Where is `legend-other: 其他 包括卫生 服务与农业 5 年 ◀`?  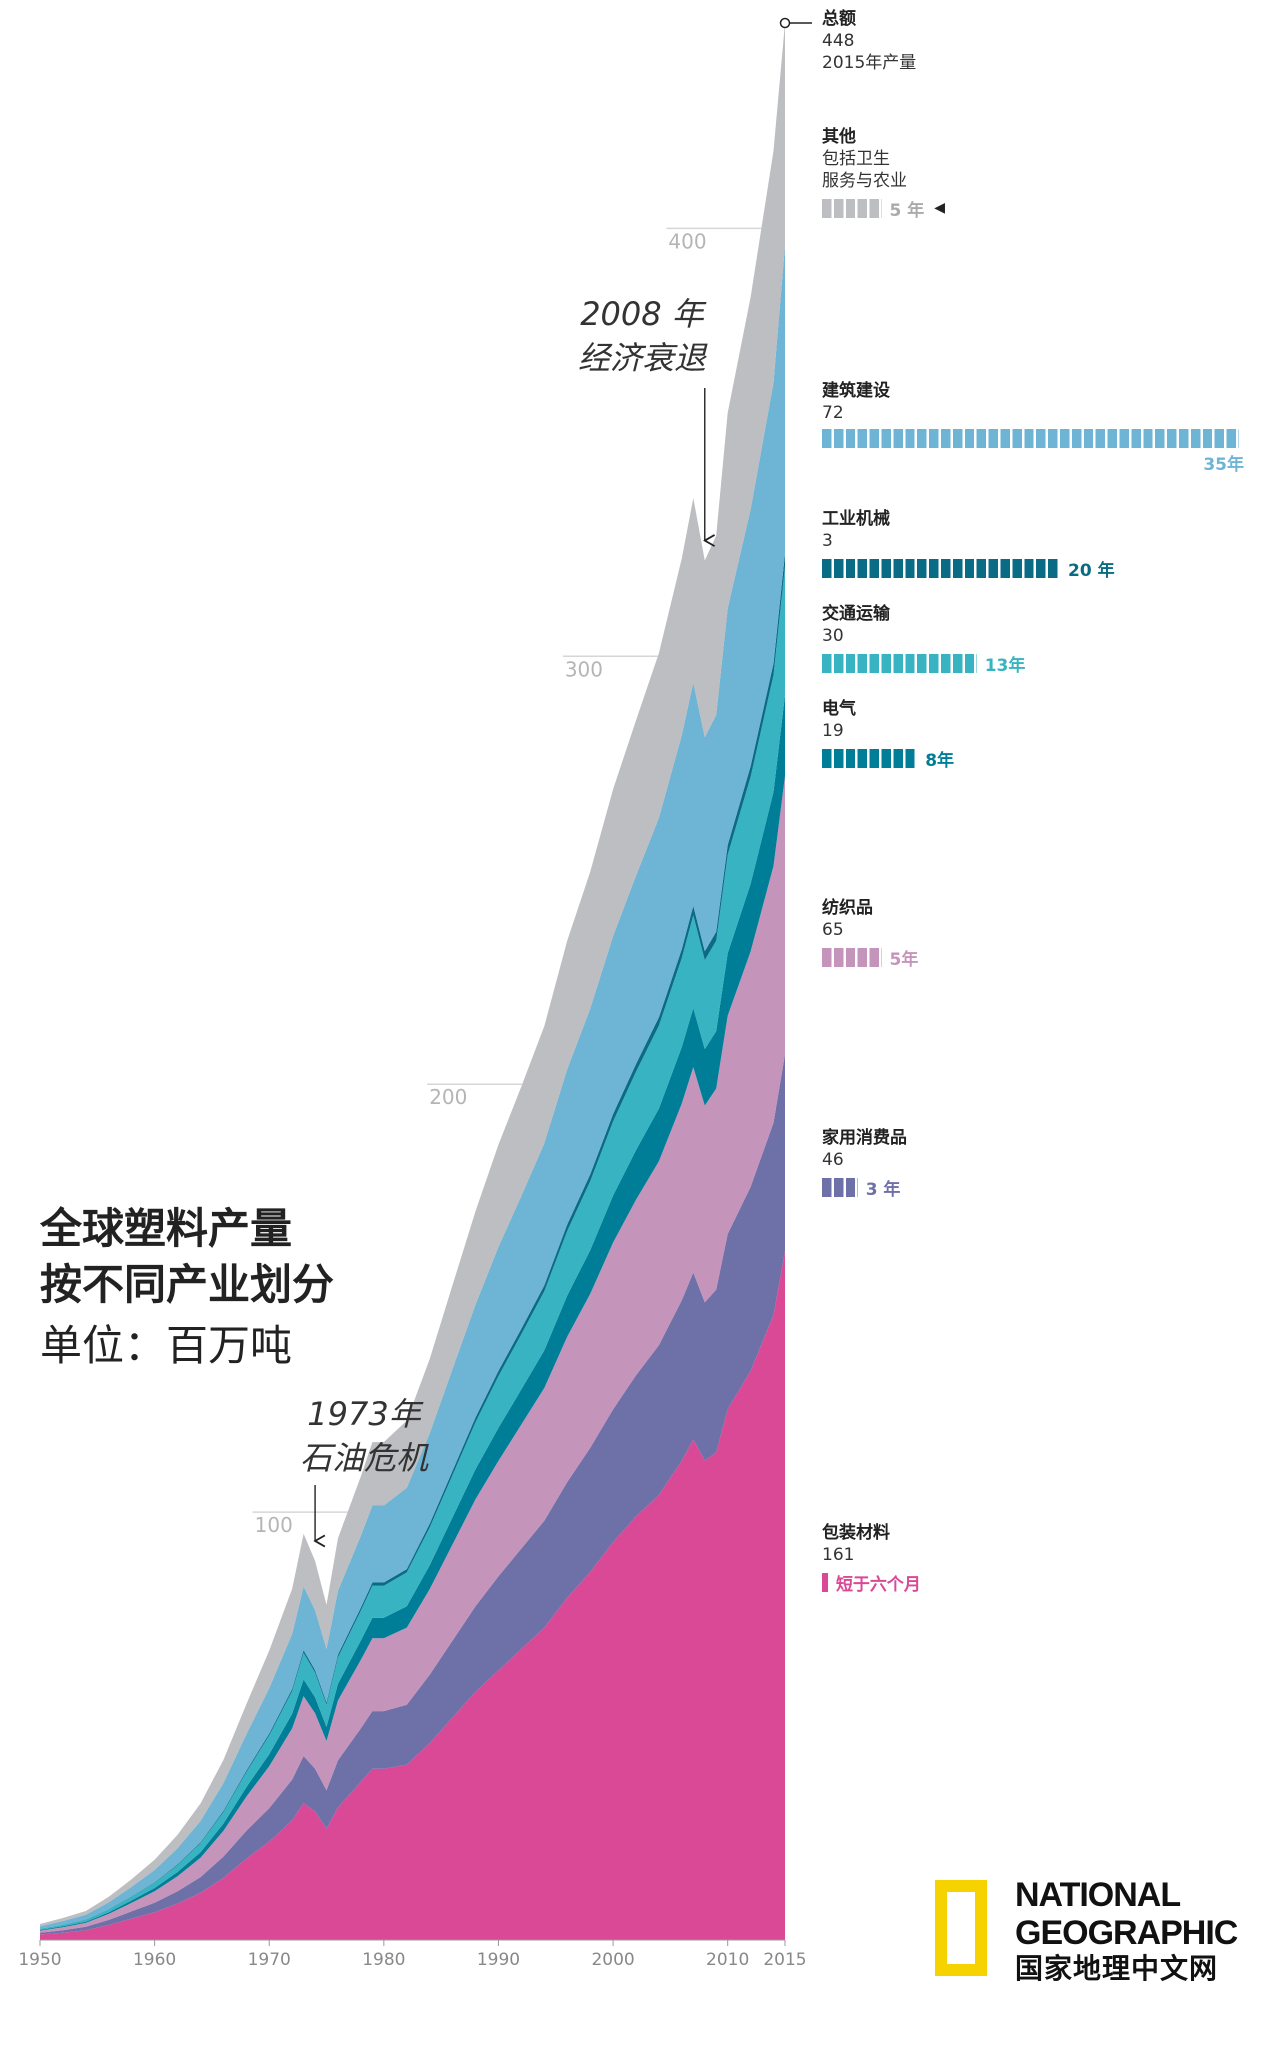 legend-other: 其他 包括卫生 服务与农业 5 年 ◀ is located at coordinates (1047, 173).